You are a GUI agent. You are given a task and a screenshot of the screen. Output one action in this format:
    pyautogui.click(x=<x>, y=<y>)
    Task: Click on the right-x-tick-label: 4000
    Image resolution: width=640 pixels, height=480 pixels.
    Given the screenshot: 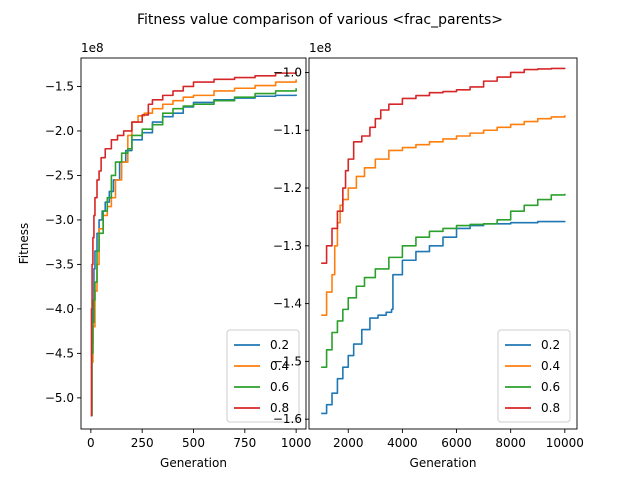 What is the action you would take?
    pyautogui.click(x=402, y=443)
    